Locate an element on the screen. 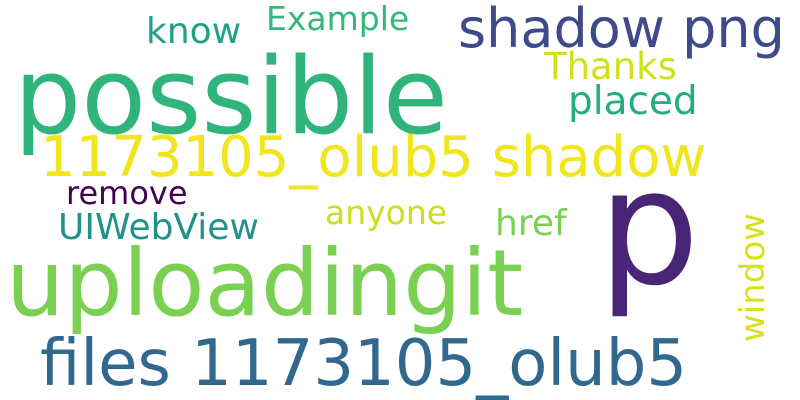  word-href: href is located at coordinates (531, 223).